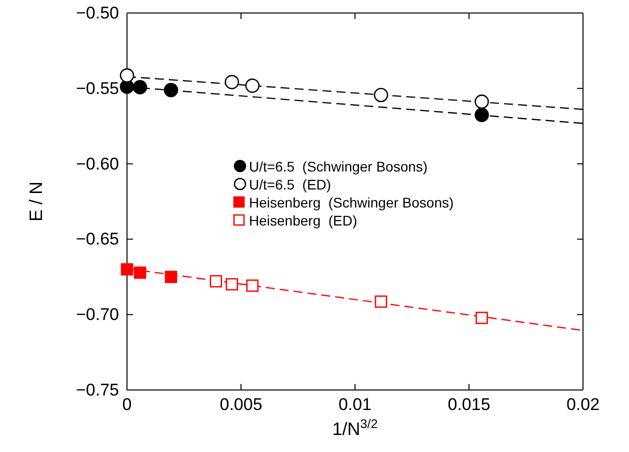 This screenshot has height=452, width=629. I want to click on y-tick-label: −0.65, so click(97, 239).